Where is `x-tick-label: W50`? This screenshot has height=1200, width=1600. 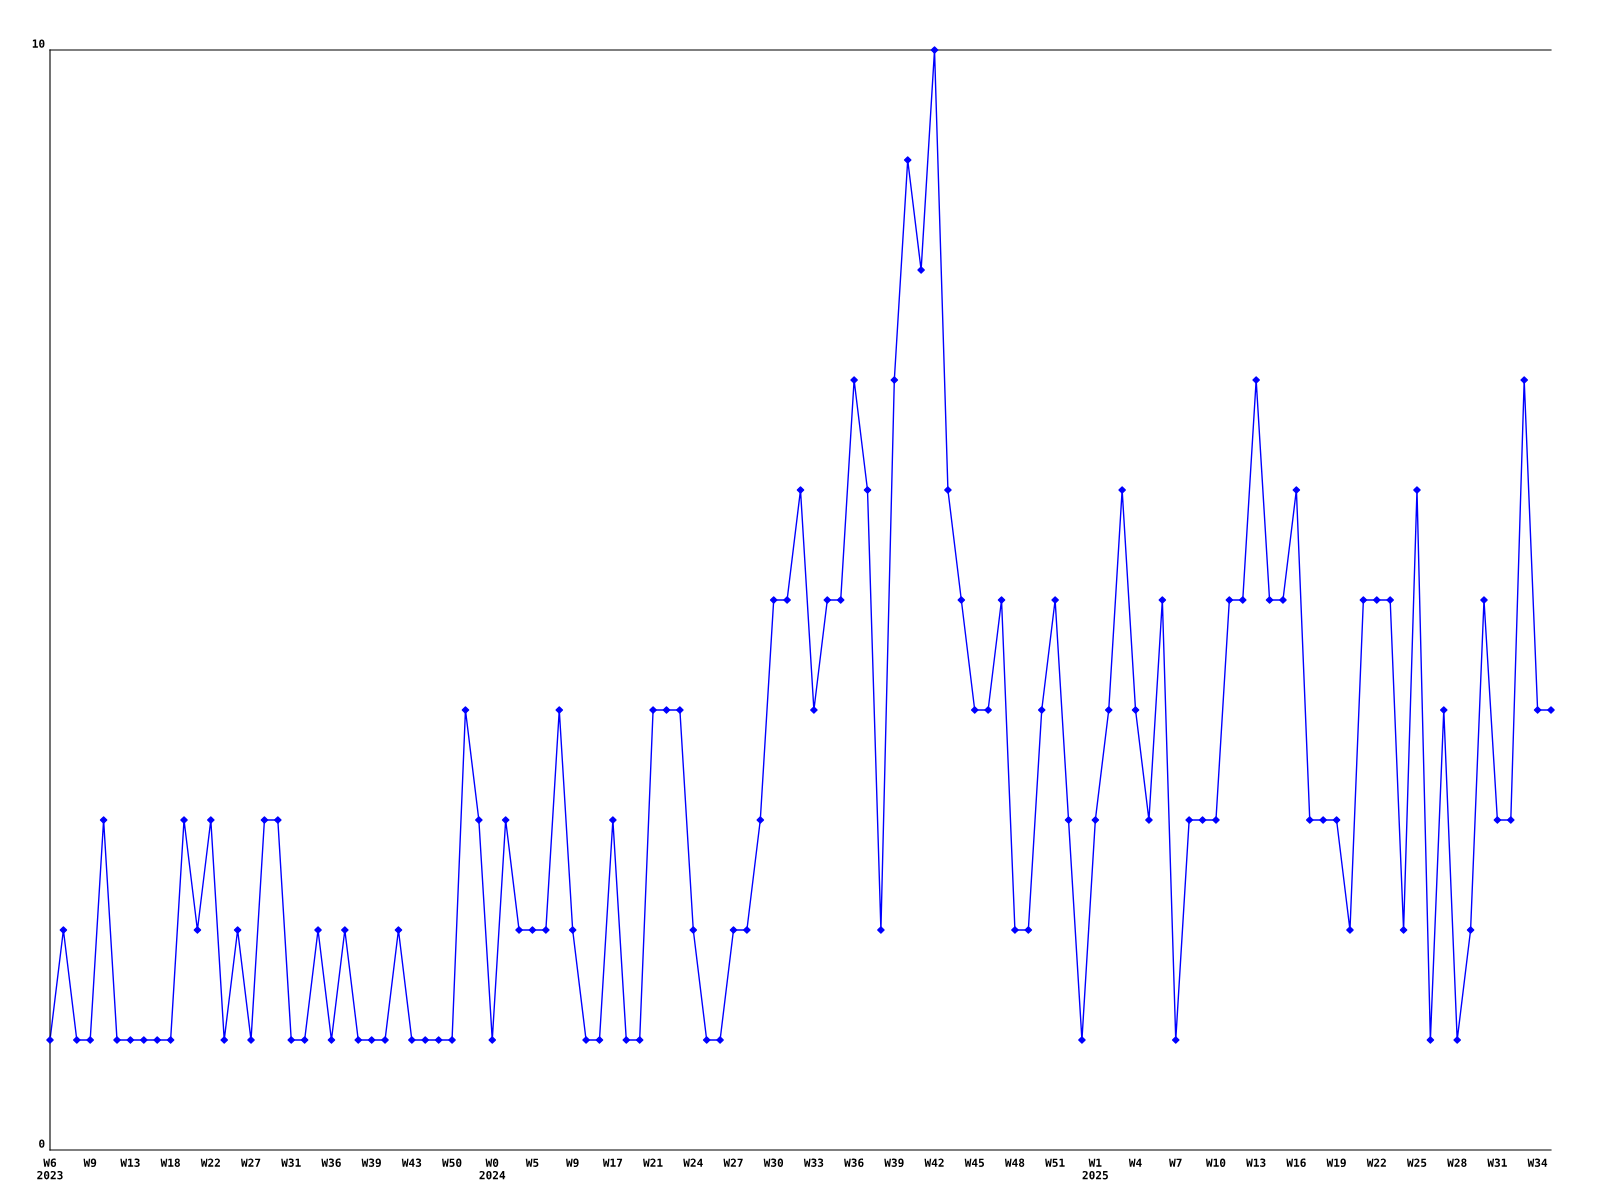
x-tick-label: W50 is located at coordinates (452, 1162).